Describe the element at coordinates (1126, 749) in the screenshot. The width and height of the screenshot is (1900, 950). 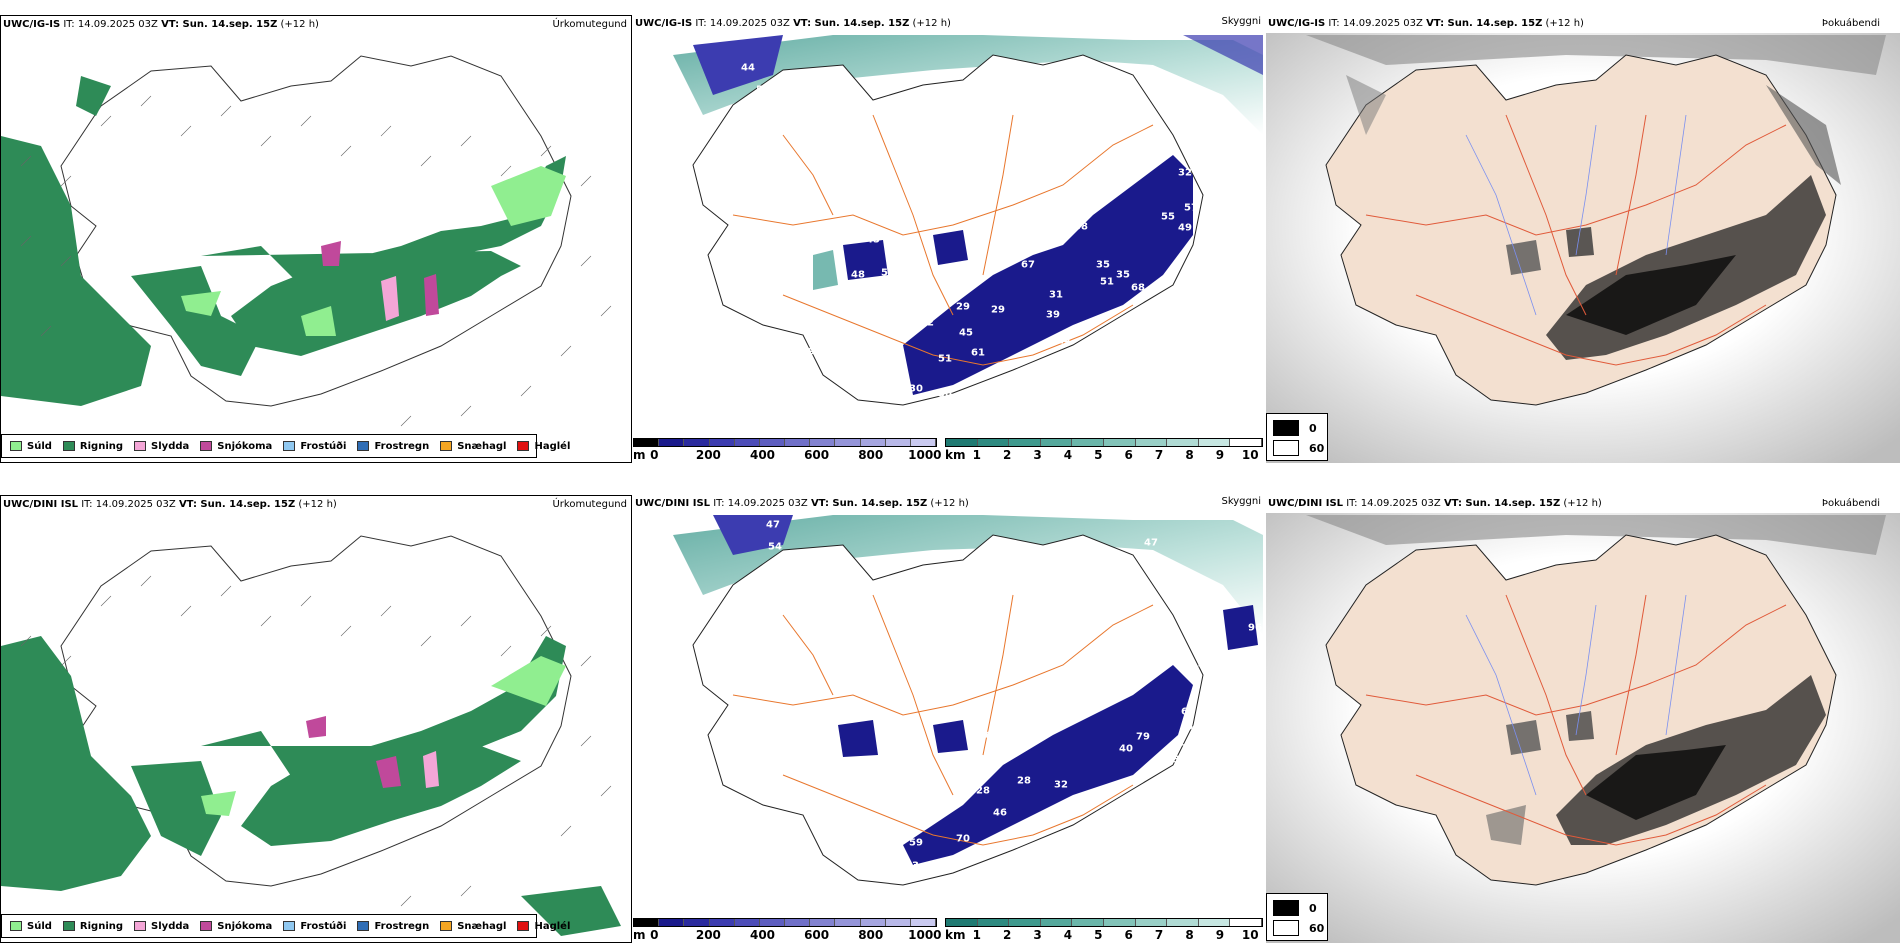
I see `visibility-value: 40` at that location.